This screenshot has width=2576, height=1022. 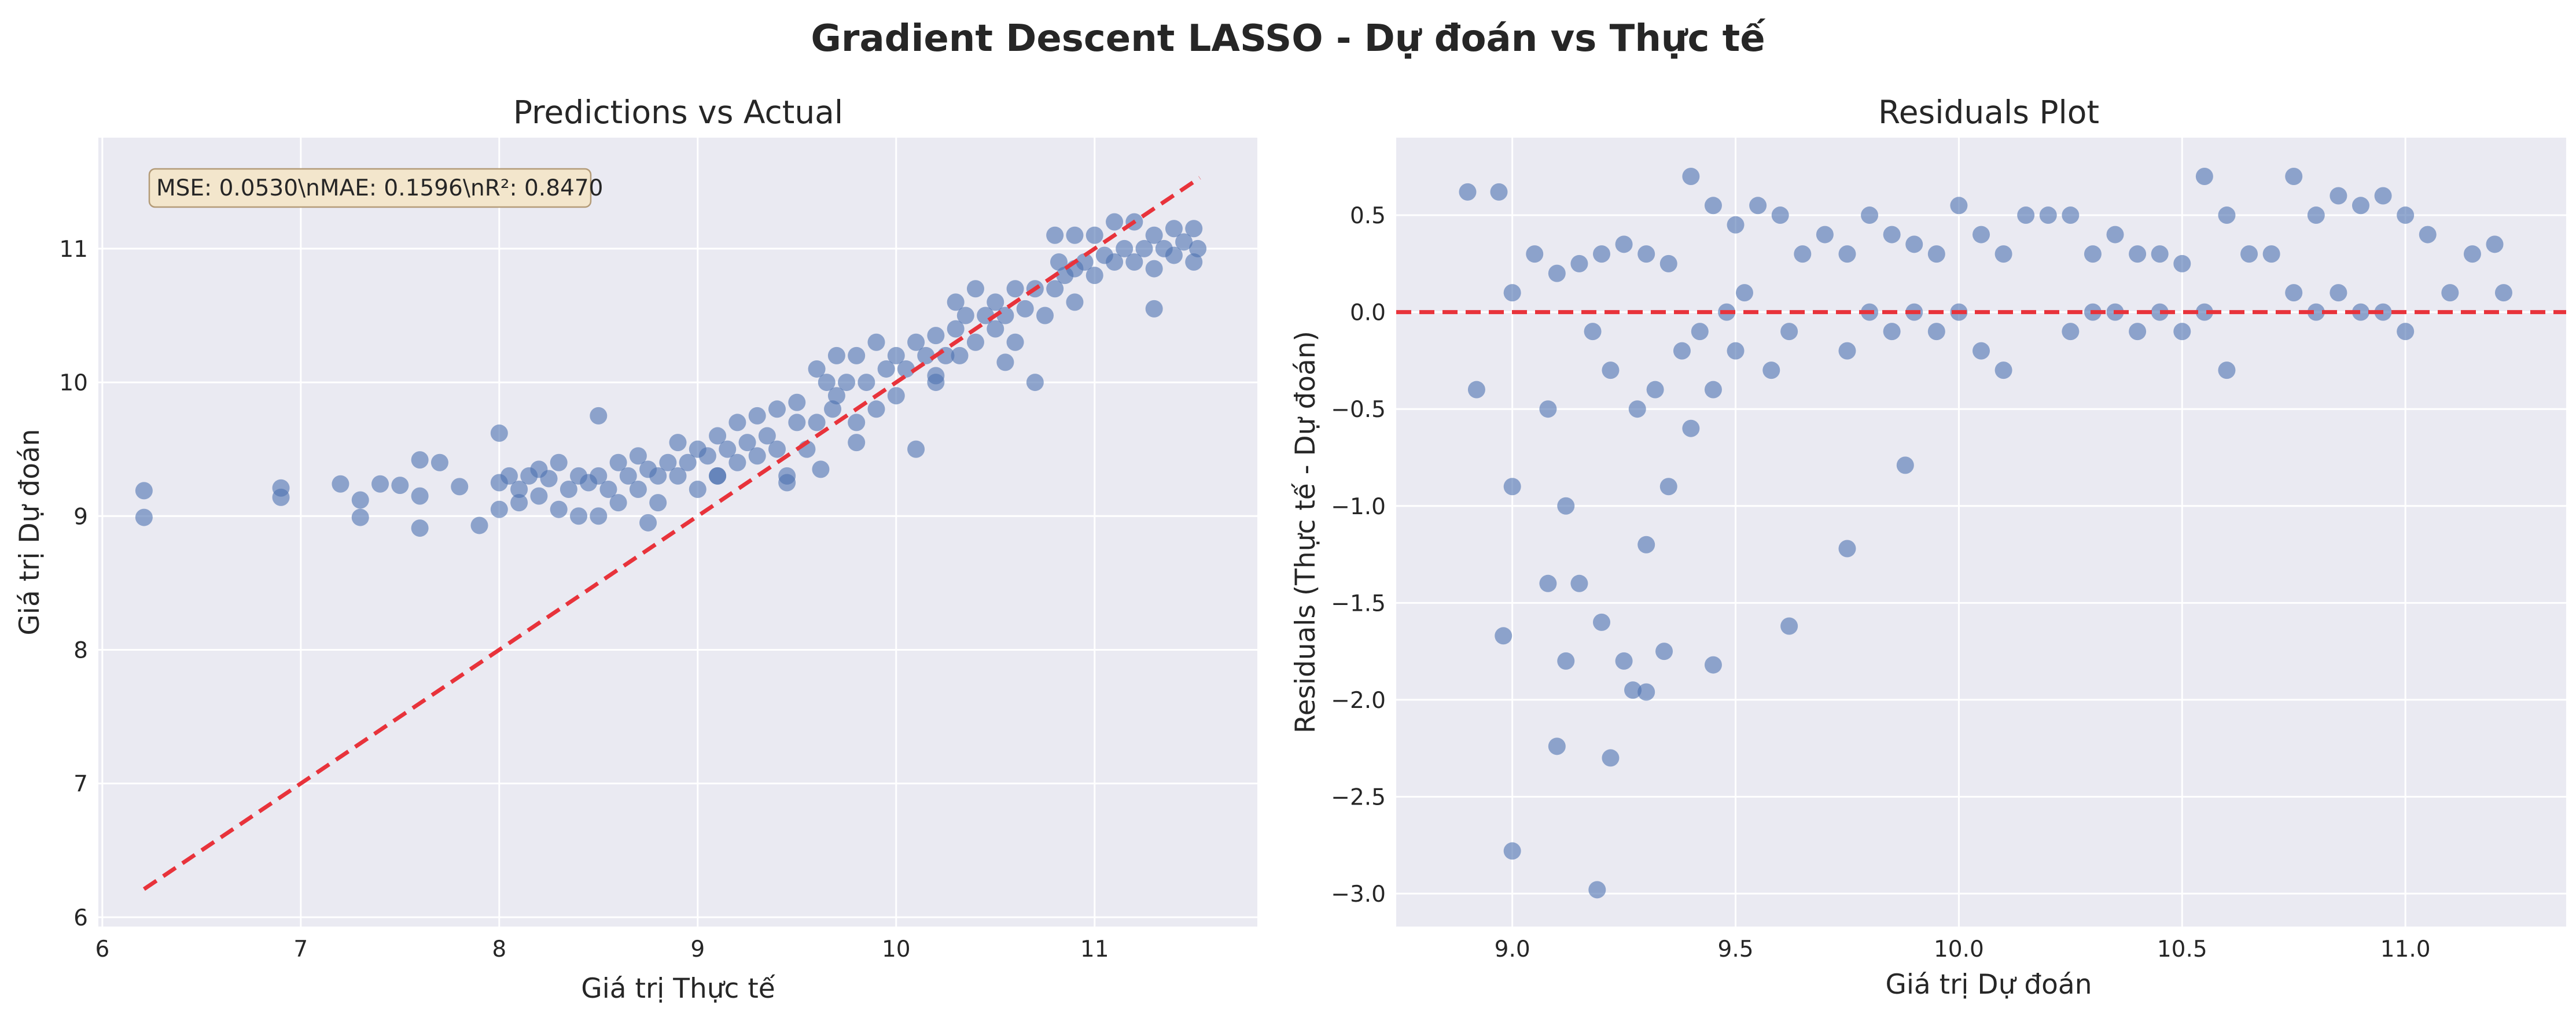 What do you see at coordinates (1368, 313) in the screenshot?
I see `y-tick-label: 0.0` at bounding box center [1368, 313].